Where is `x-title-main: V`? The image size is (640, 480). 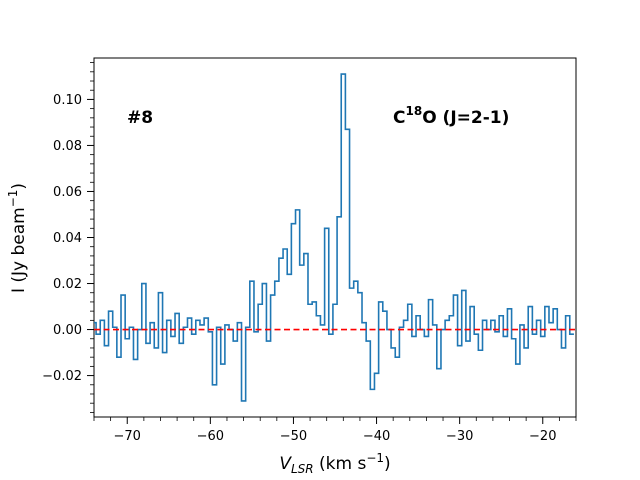 x-title-main: V is located at coordinates (285, 464).